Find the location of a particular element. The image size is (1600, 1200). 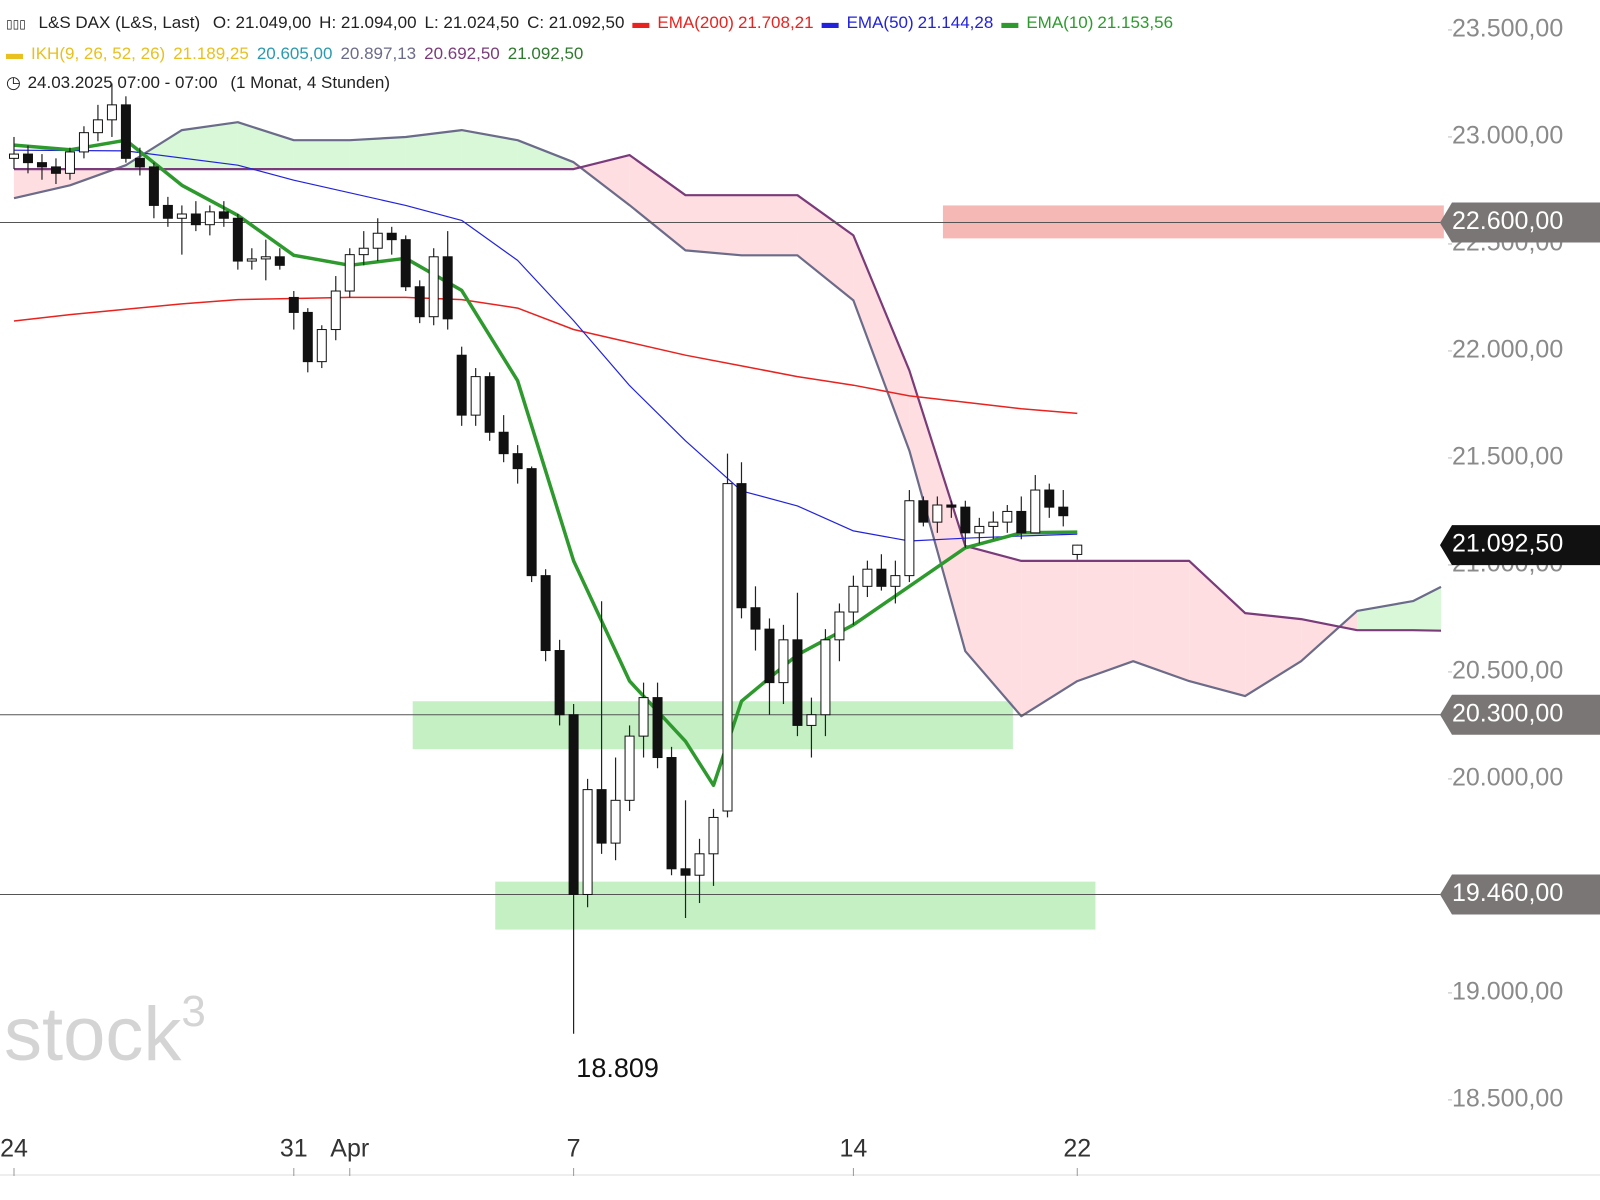

annotation: 18.809 is located at coordinates (617, 1068).